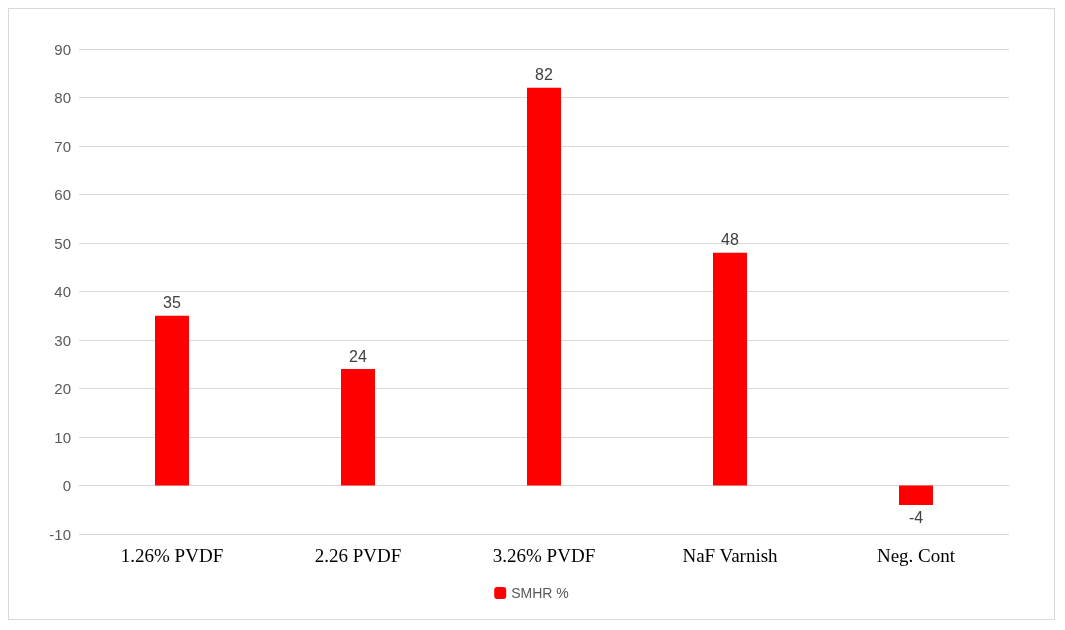 This screenshot has width=1065, height=630. Describe the element at coordinates (62, 437) in the screenshot. I see `y-tick-label: 10` at that location.